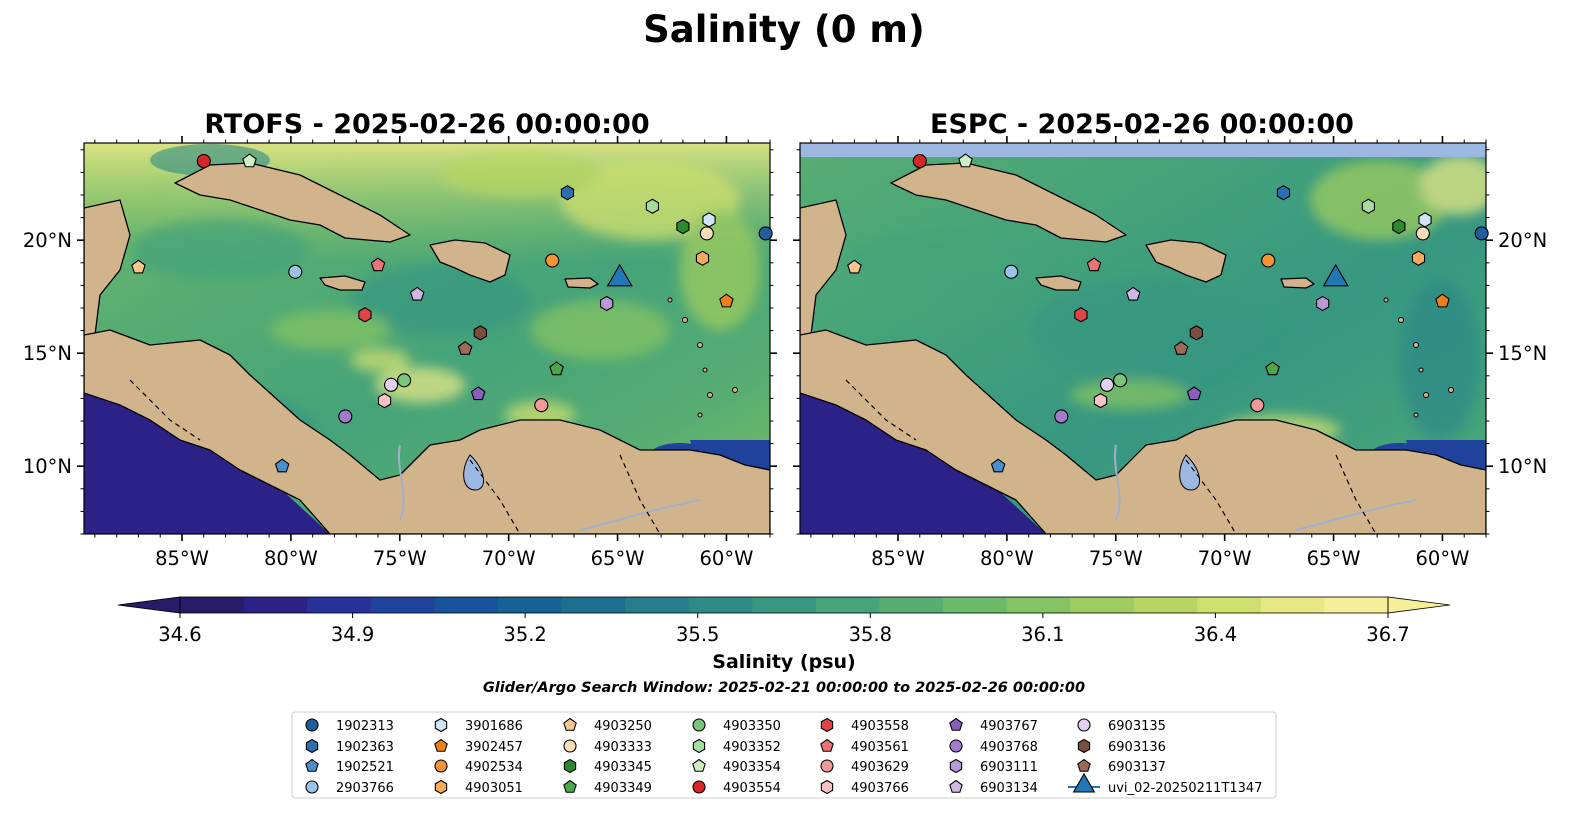  What do you see at coordinates (736, 726) in the screenshot?
I see `legend-item: 4903350` at bounding box center [736, 726].